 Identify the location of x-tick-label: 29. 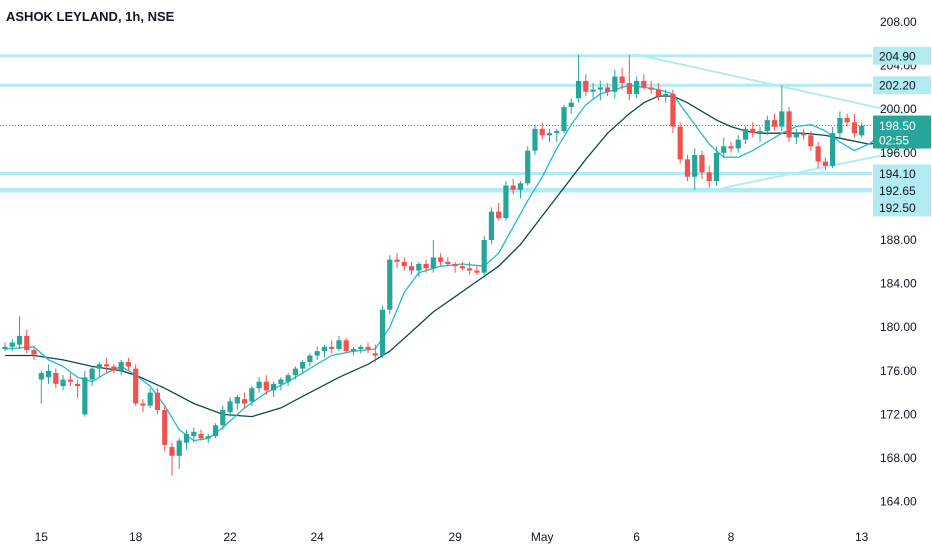
(455, 537).